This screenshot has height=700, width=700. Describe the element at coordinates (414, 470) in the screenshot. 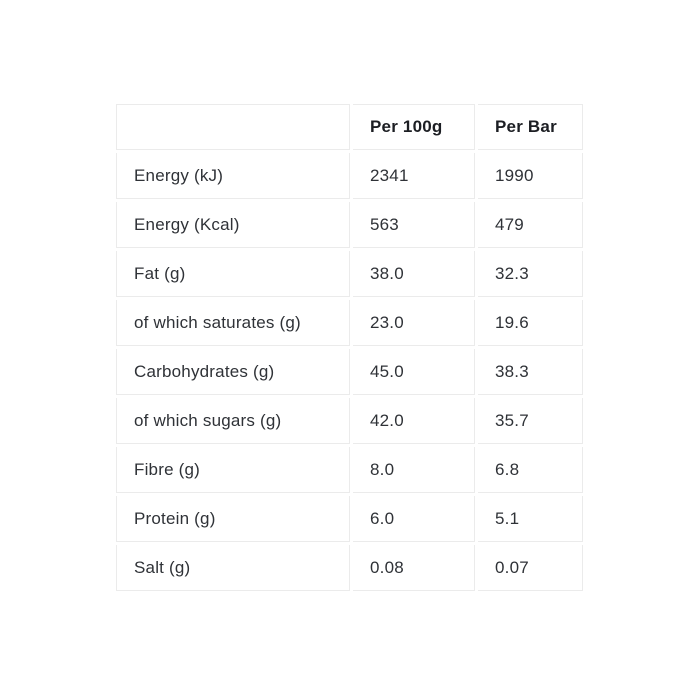

I see `value-per-100g: 8.0` at that location.